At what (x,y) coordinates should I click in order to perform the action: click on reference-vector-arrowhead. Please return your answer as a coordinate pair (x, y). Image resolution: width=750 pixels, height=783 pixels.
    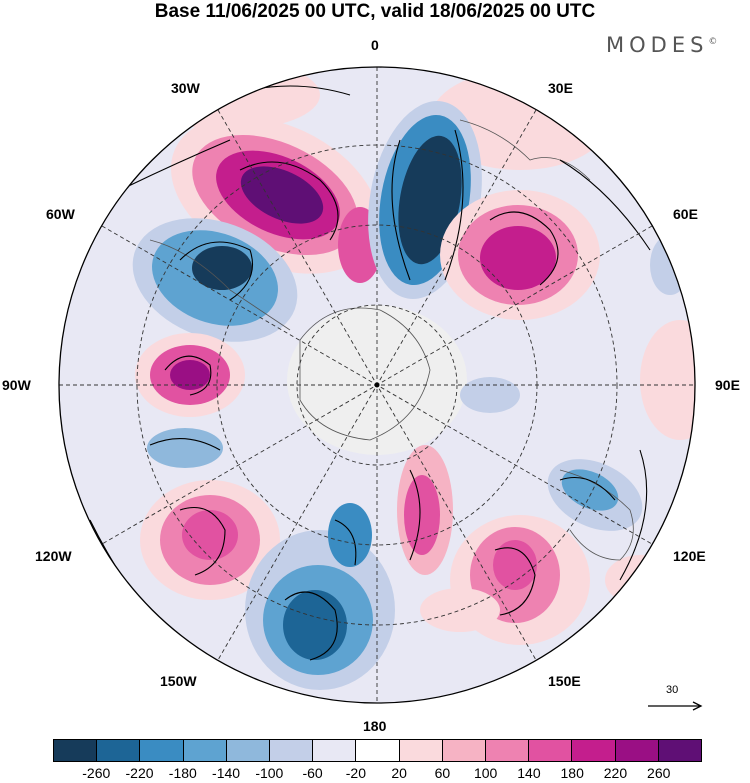
    Looking at the image, I should click on (697, 706).